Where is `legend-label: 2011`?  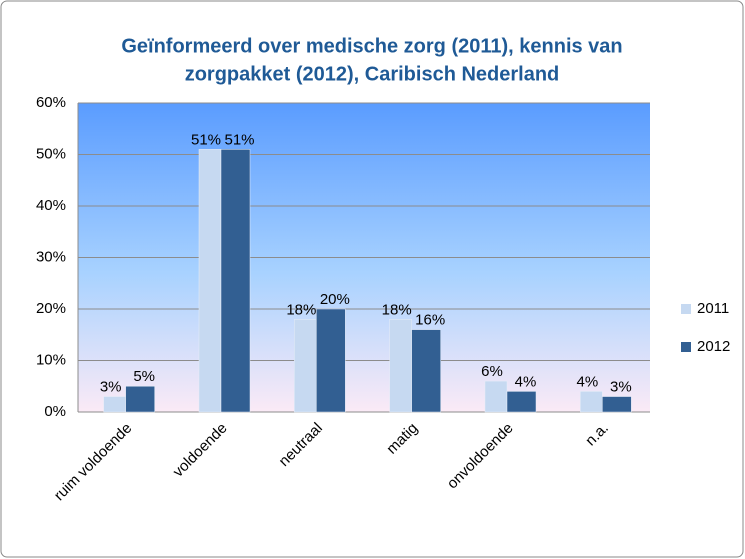 legend-label: 2011 is located at coordinates (713, 308).